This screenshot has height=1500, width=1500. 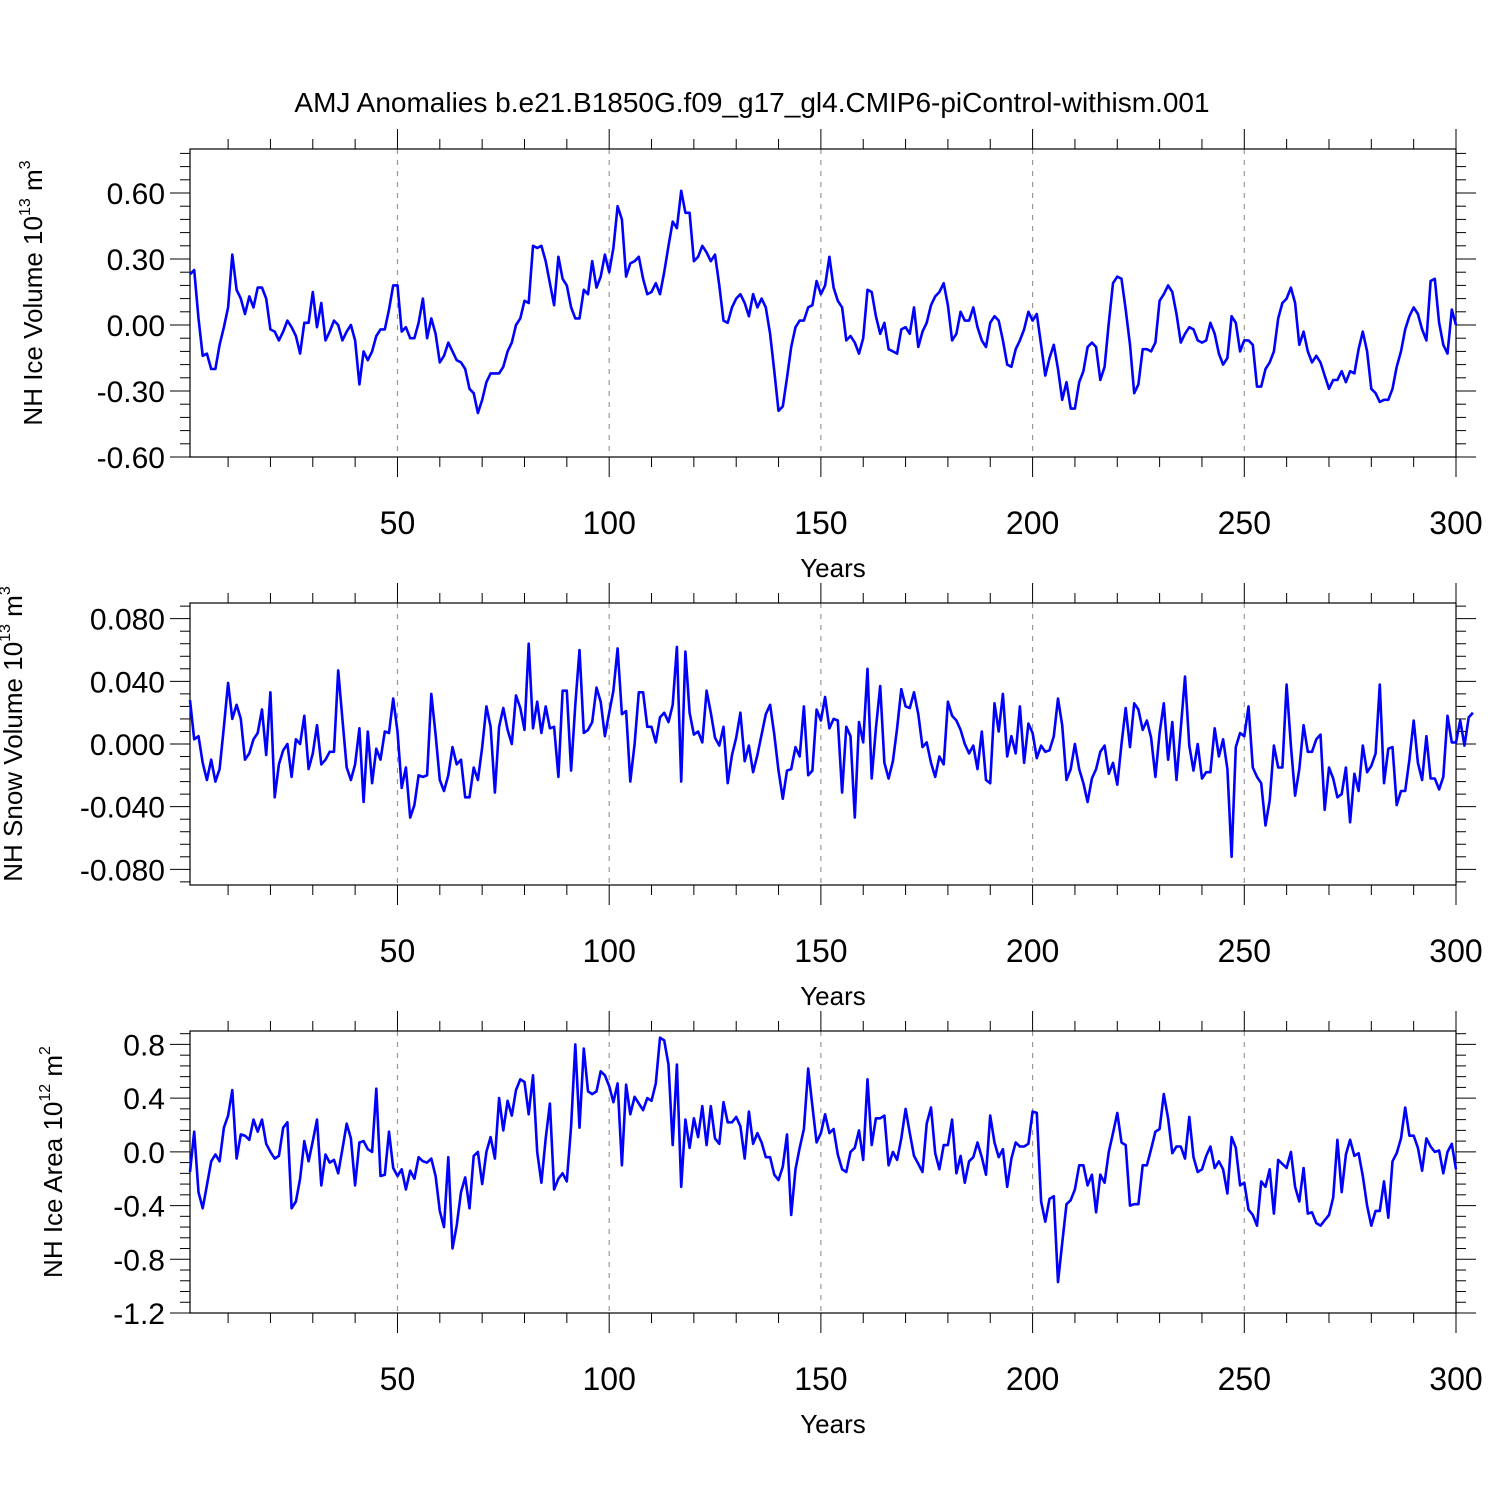 I want to click on y-axis-label: NH Snow Volume 1013 m3, so click(x=14, y=734).